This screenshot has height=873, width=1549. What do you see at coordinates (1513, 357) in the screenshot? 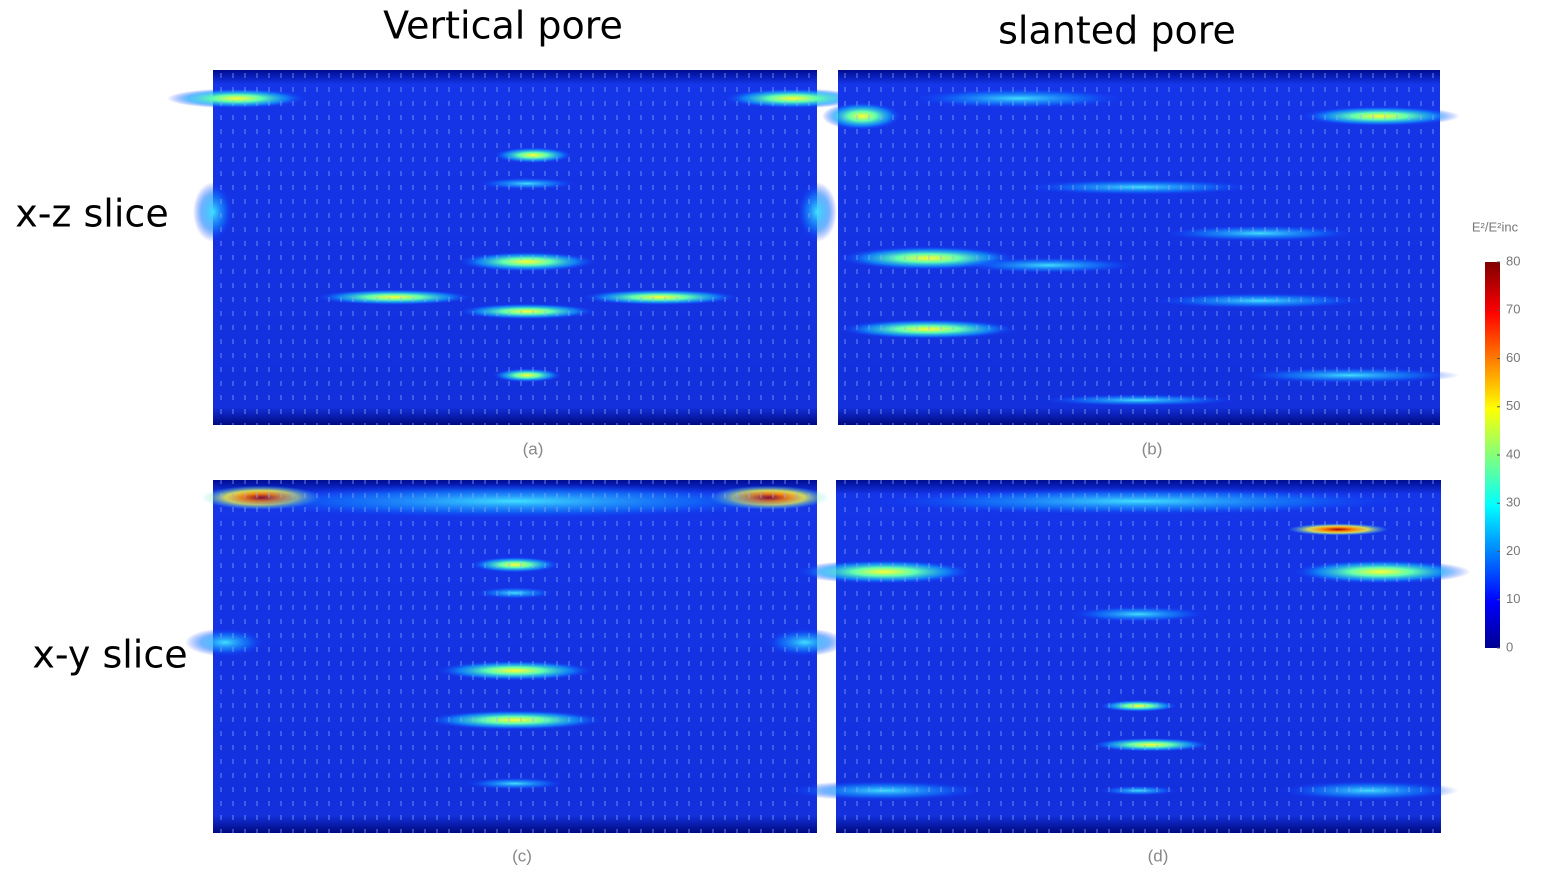
I see `colorbar-tick-label: 60` at bounding box center [1513, 357].